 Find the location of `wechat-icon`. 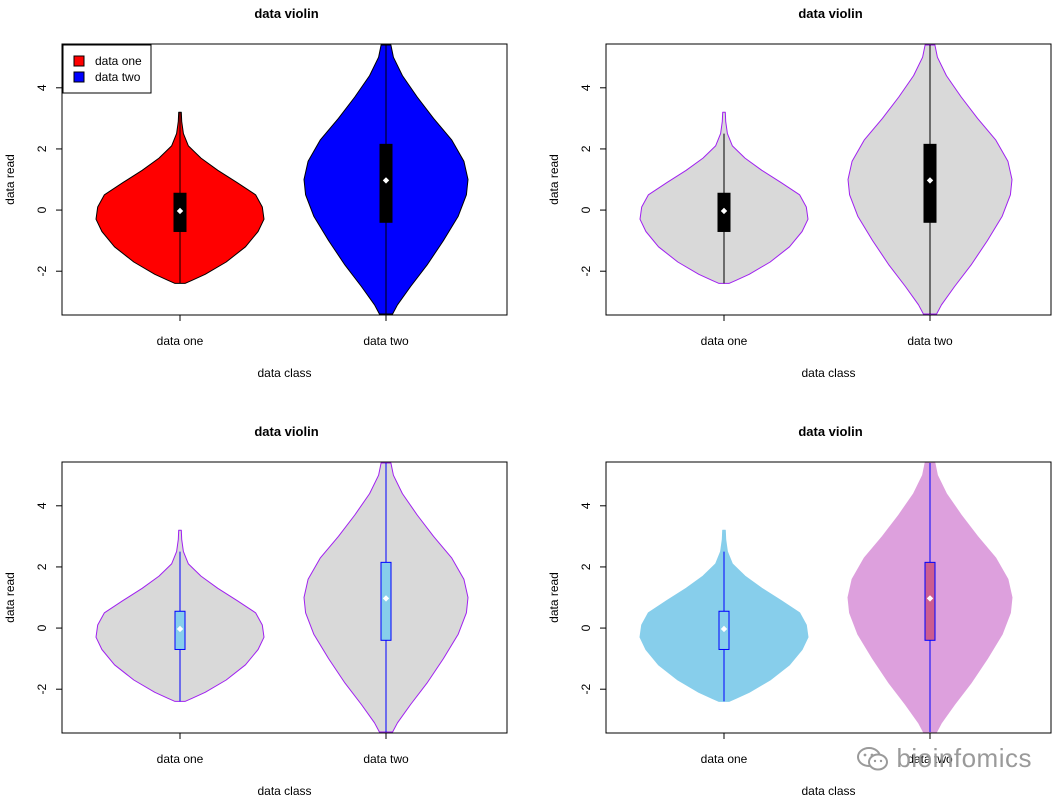

wechat-icon is located at coordinates (873, 758).